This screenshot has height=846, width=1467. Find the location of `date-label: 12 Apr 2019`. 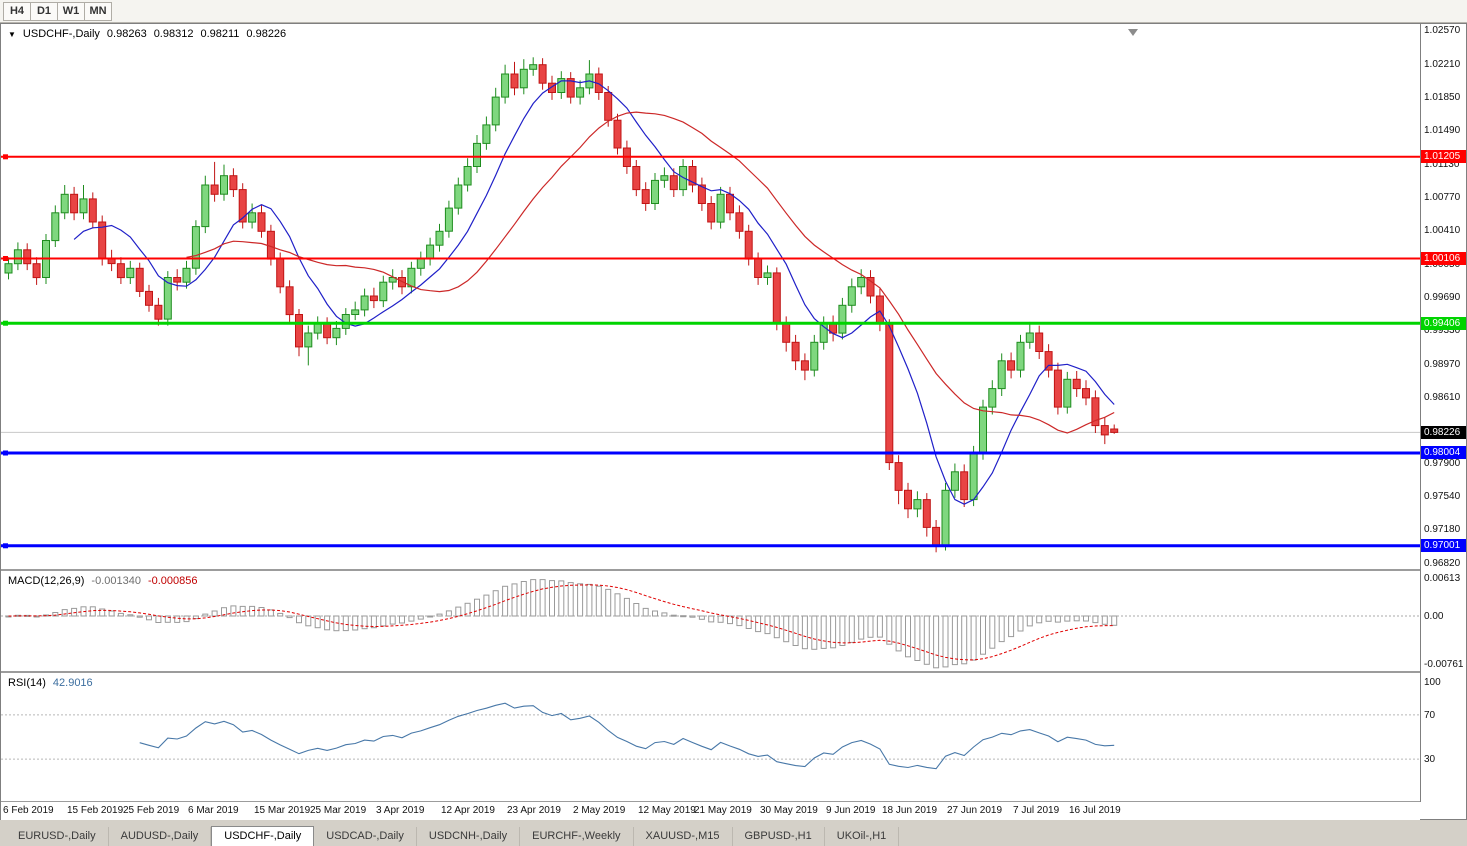

date-label: 12 Apr 2019 is located at coordinates (468, 810).